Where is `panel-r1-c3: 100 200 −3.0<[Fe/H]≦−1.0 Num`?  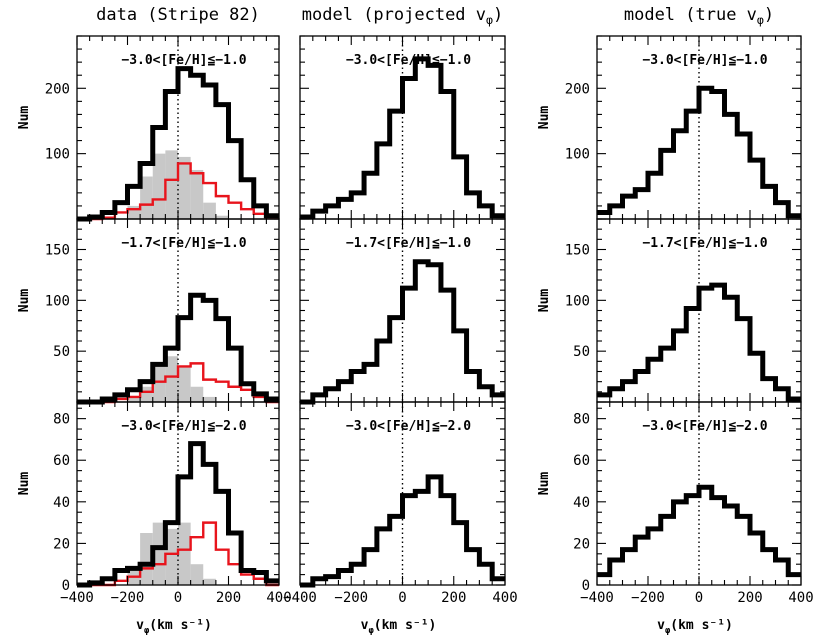
panel-r1-c3: 100 200 −3.0<[Fe/H]≦−1.0 Num is located at coordinates (669, 127).